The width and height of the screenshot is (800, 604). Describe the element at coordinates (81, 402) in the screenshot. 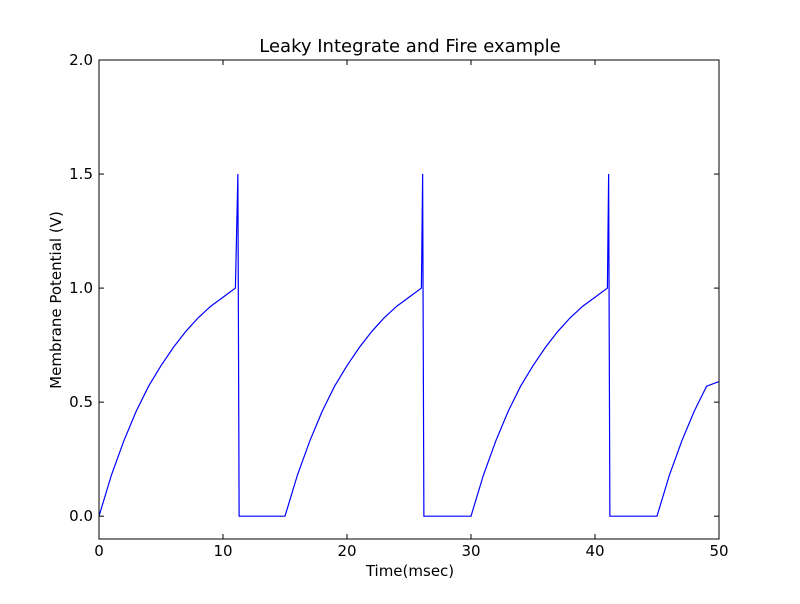

I see `y-tick-label: 0.5` at that location.